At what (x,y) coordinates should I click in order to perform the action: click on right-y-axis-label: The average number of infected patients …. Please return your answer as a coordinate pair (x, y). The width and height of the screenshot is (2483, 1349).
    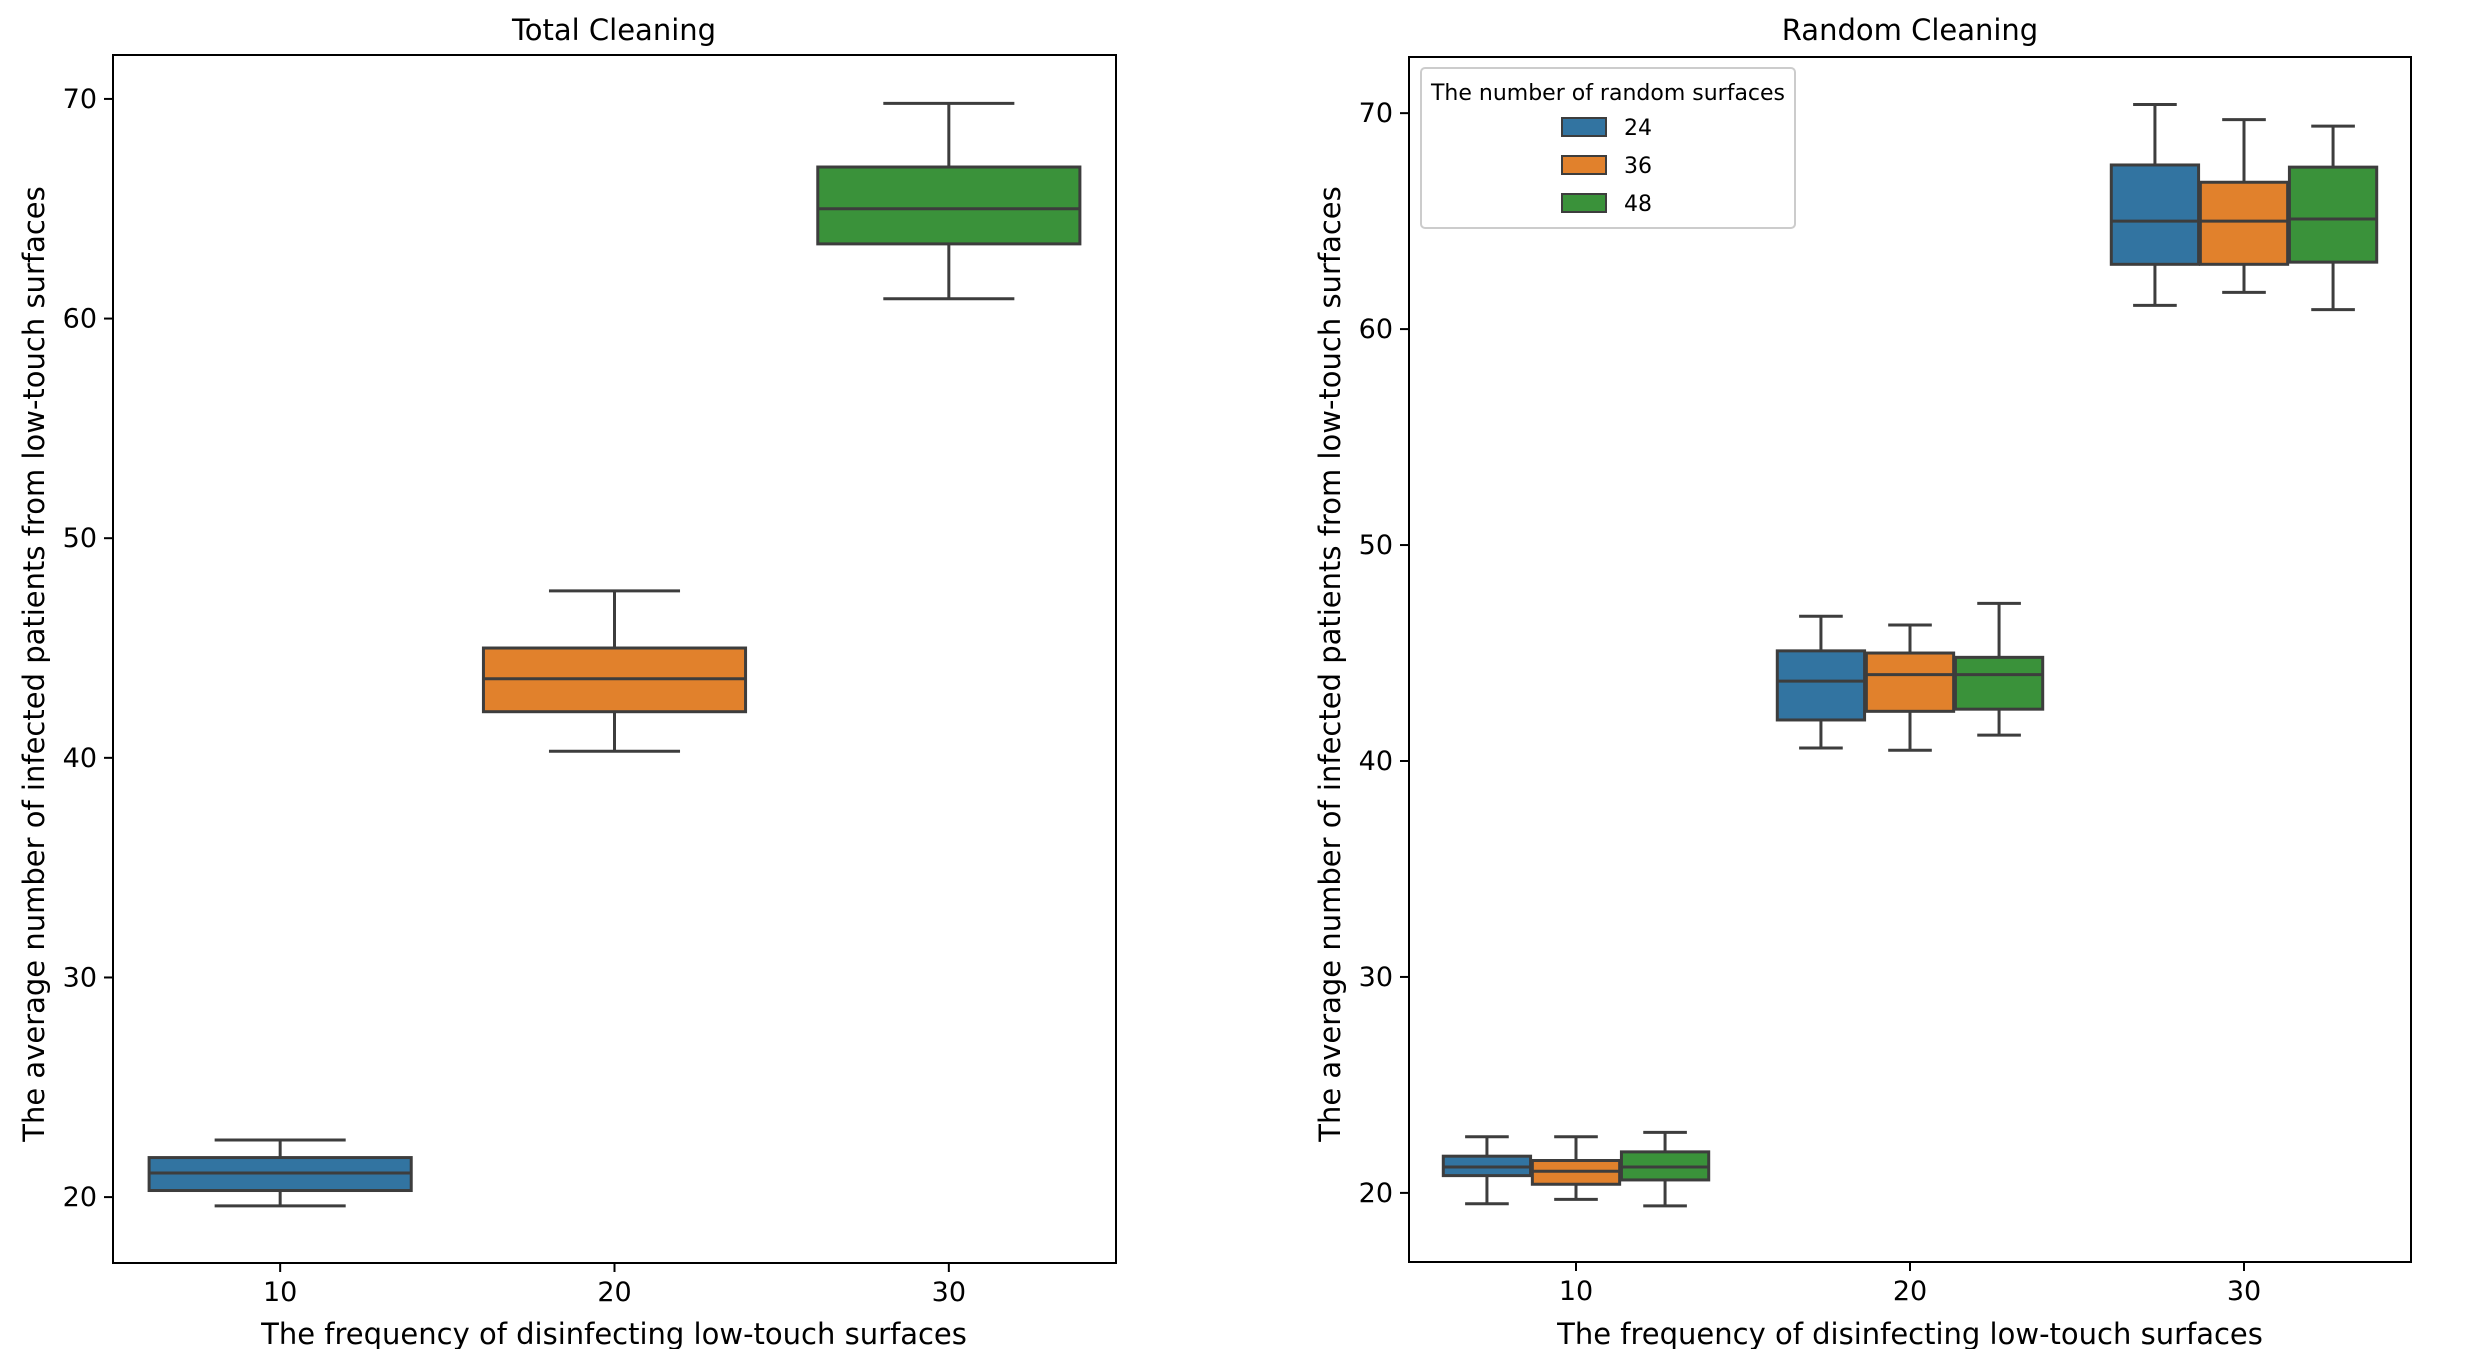
    Looking at the image, I should click on (1330, 664).